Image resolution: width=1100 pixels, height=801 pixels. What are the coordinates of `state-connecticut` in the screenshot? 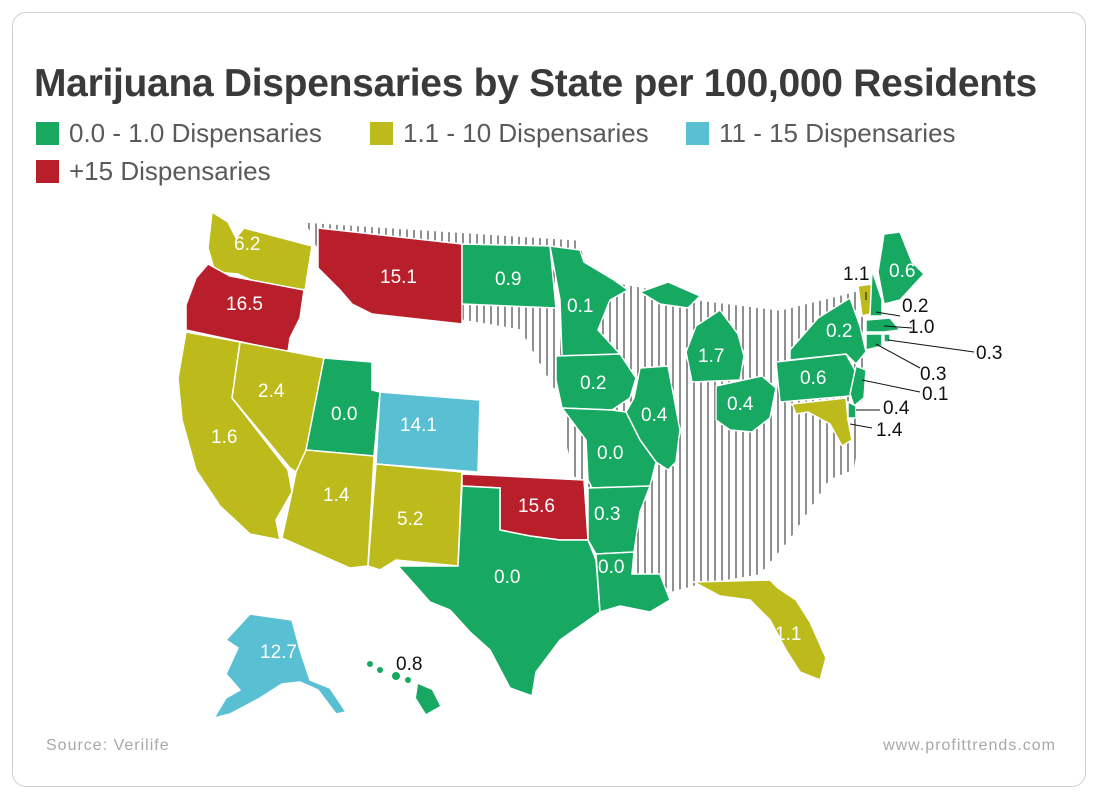 It's located at (874, 342).